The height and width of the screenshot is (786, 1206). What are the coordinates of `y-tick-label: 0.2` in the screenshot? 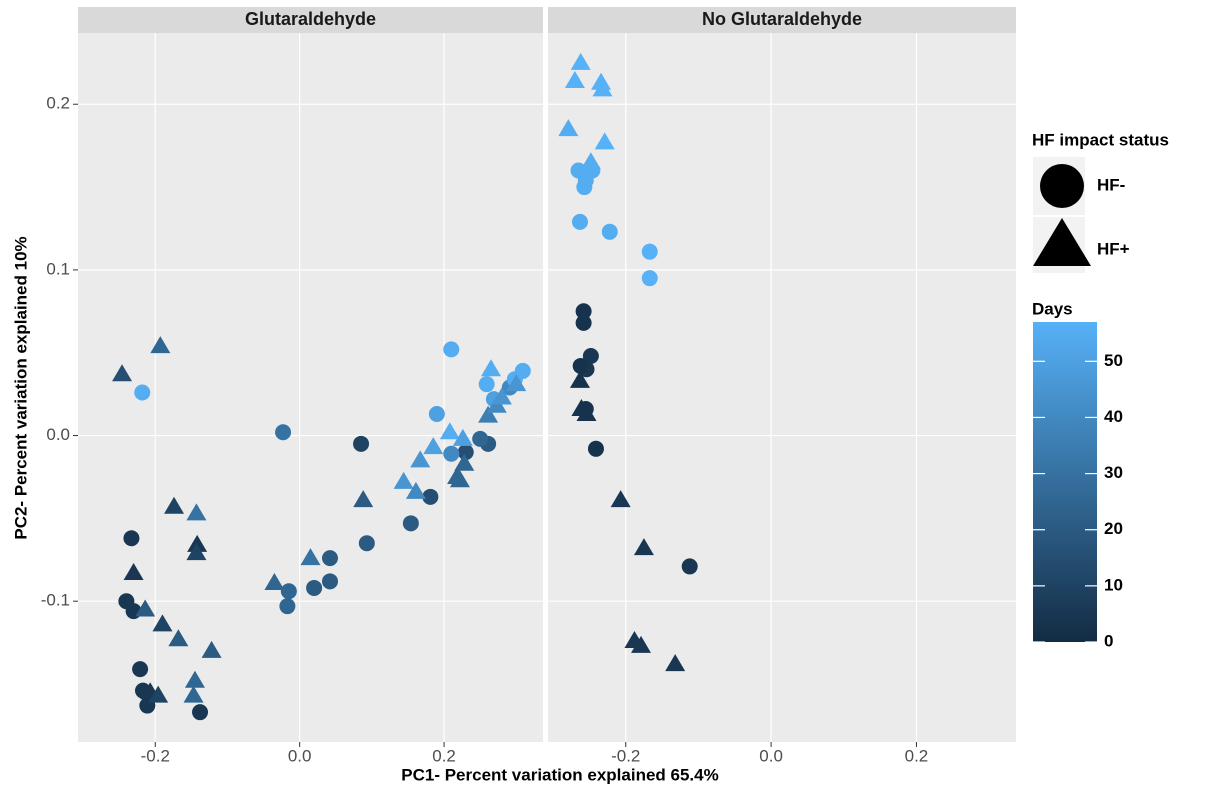 It's located at (58, 103).